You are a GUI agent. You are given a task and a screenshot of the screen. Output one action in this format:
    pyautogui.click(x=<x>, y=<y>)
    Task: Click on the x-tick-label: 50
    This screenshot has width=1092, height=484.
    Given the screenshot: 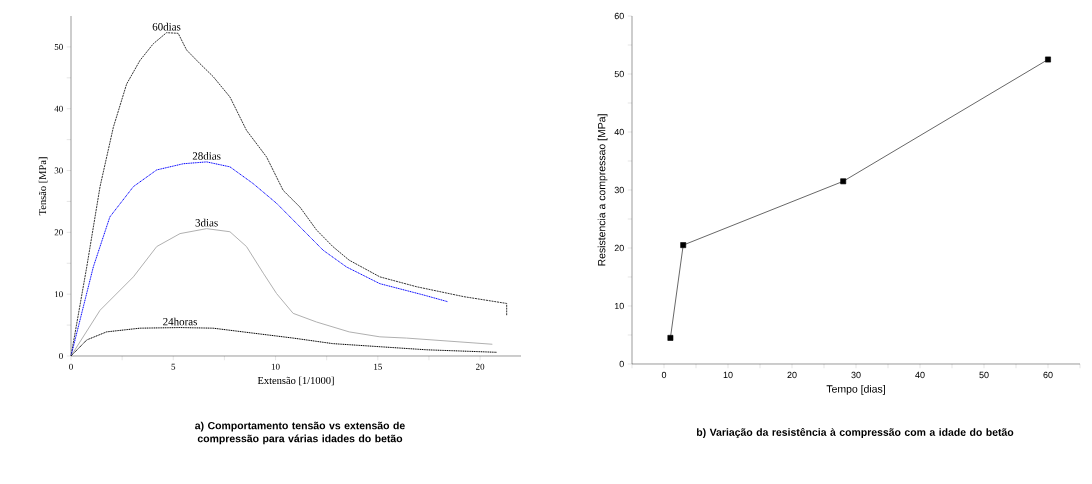 What is the action you would take?
    pyautogui.click(x=984, y=375)
    